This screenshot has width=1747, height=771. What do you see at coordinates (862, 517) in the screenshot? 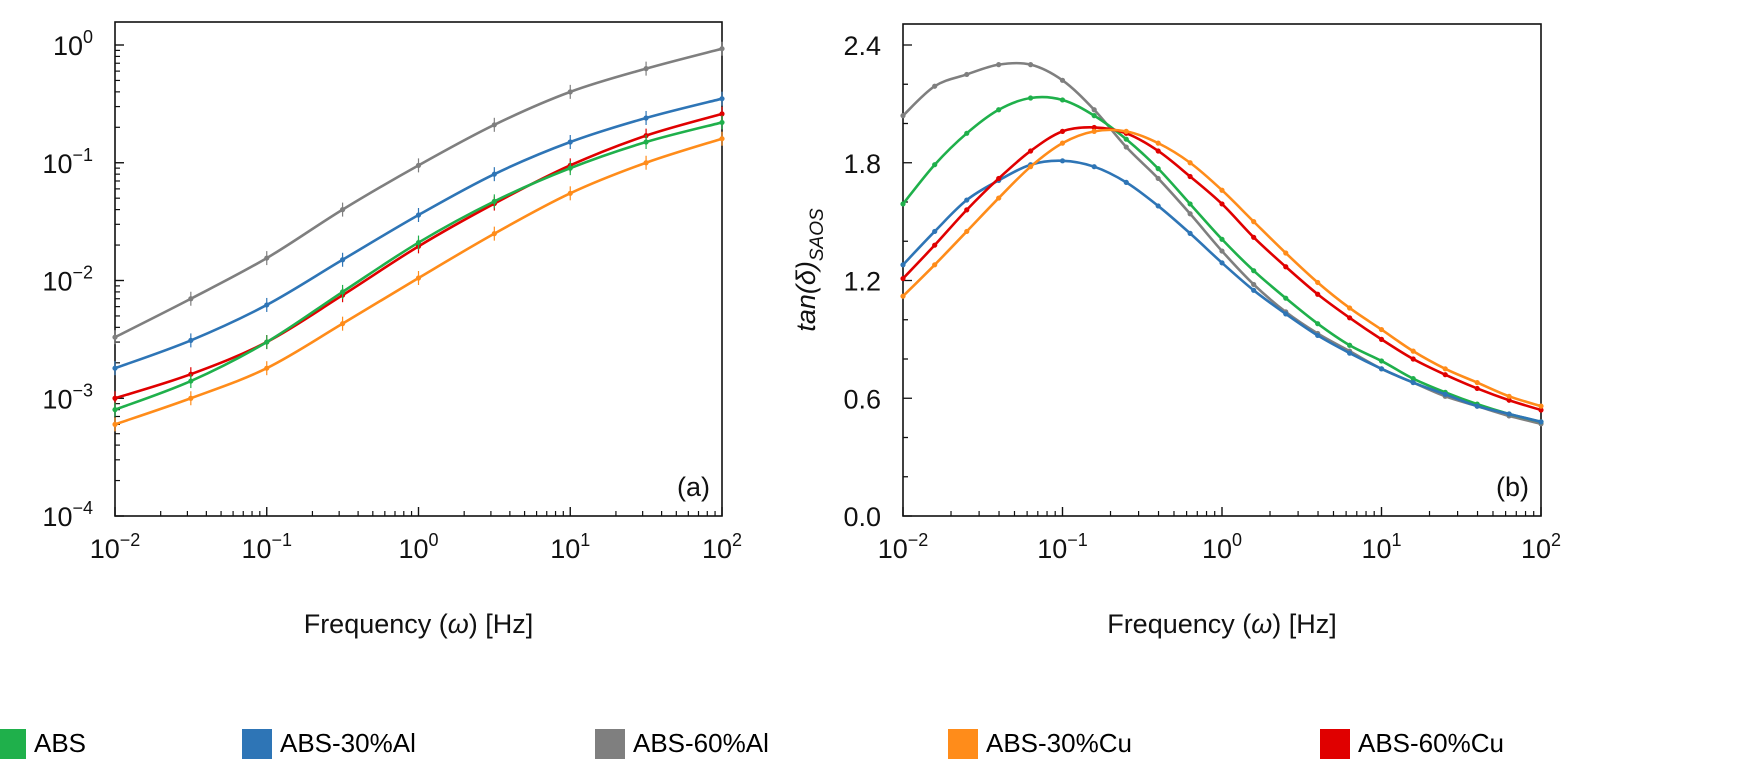
I see `y-tick-label: 0.0` at bounding box center [862, 517].